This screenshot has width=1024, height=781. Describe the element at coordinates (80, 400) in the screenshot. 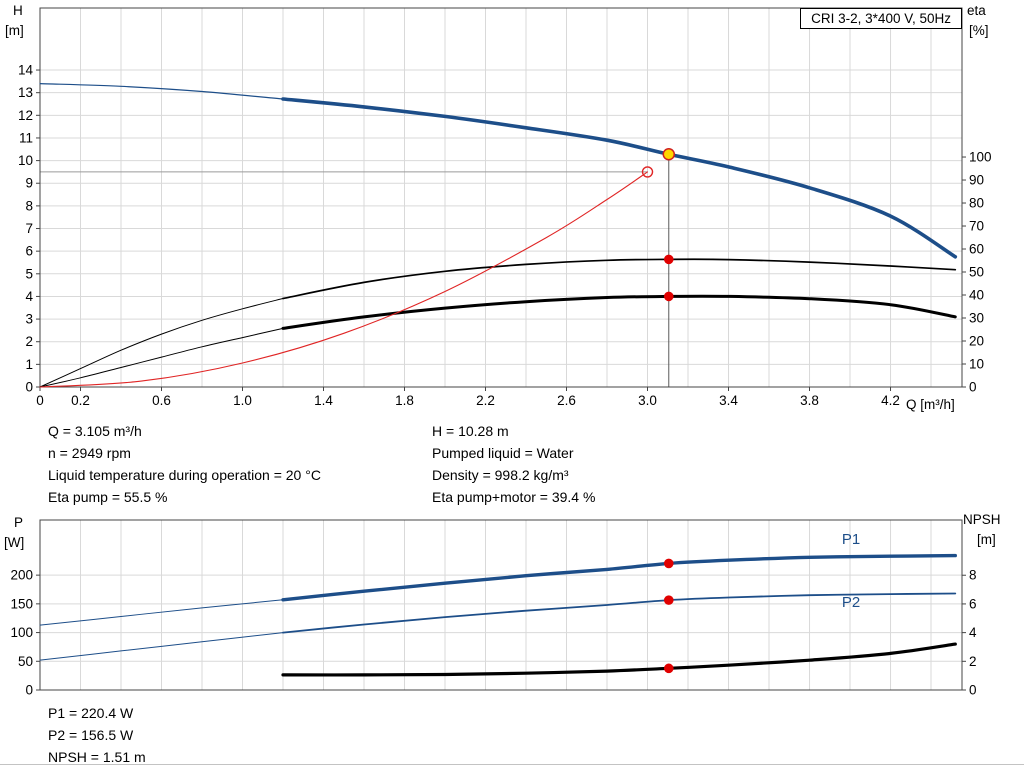

I see `svg-text: 0.2` at that location.